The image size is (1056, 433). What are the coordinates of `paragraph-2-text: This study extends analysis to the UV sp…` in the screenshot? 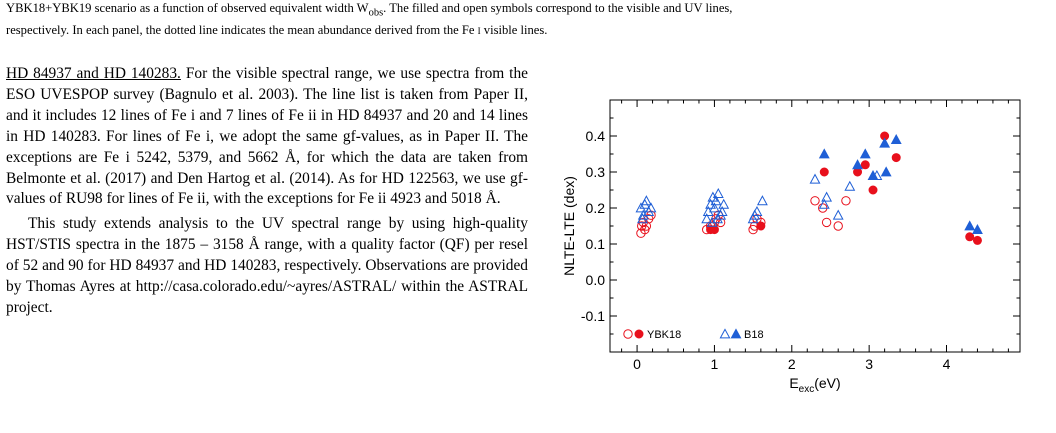 It's located at (267, 265).